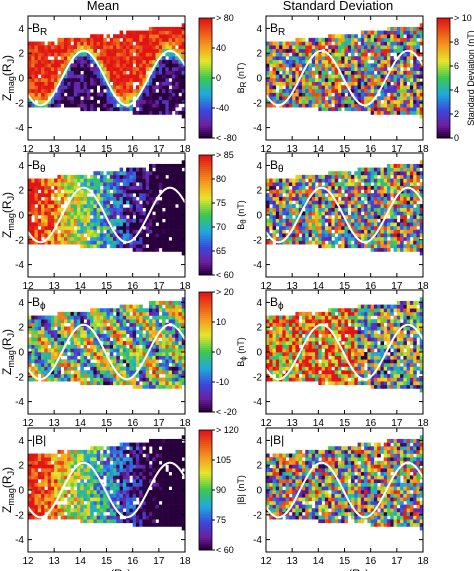  Describe the element at coordinates (221, 48) in the screenshot. I see `colorbar-tick-label: 40` at that location.